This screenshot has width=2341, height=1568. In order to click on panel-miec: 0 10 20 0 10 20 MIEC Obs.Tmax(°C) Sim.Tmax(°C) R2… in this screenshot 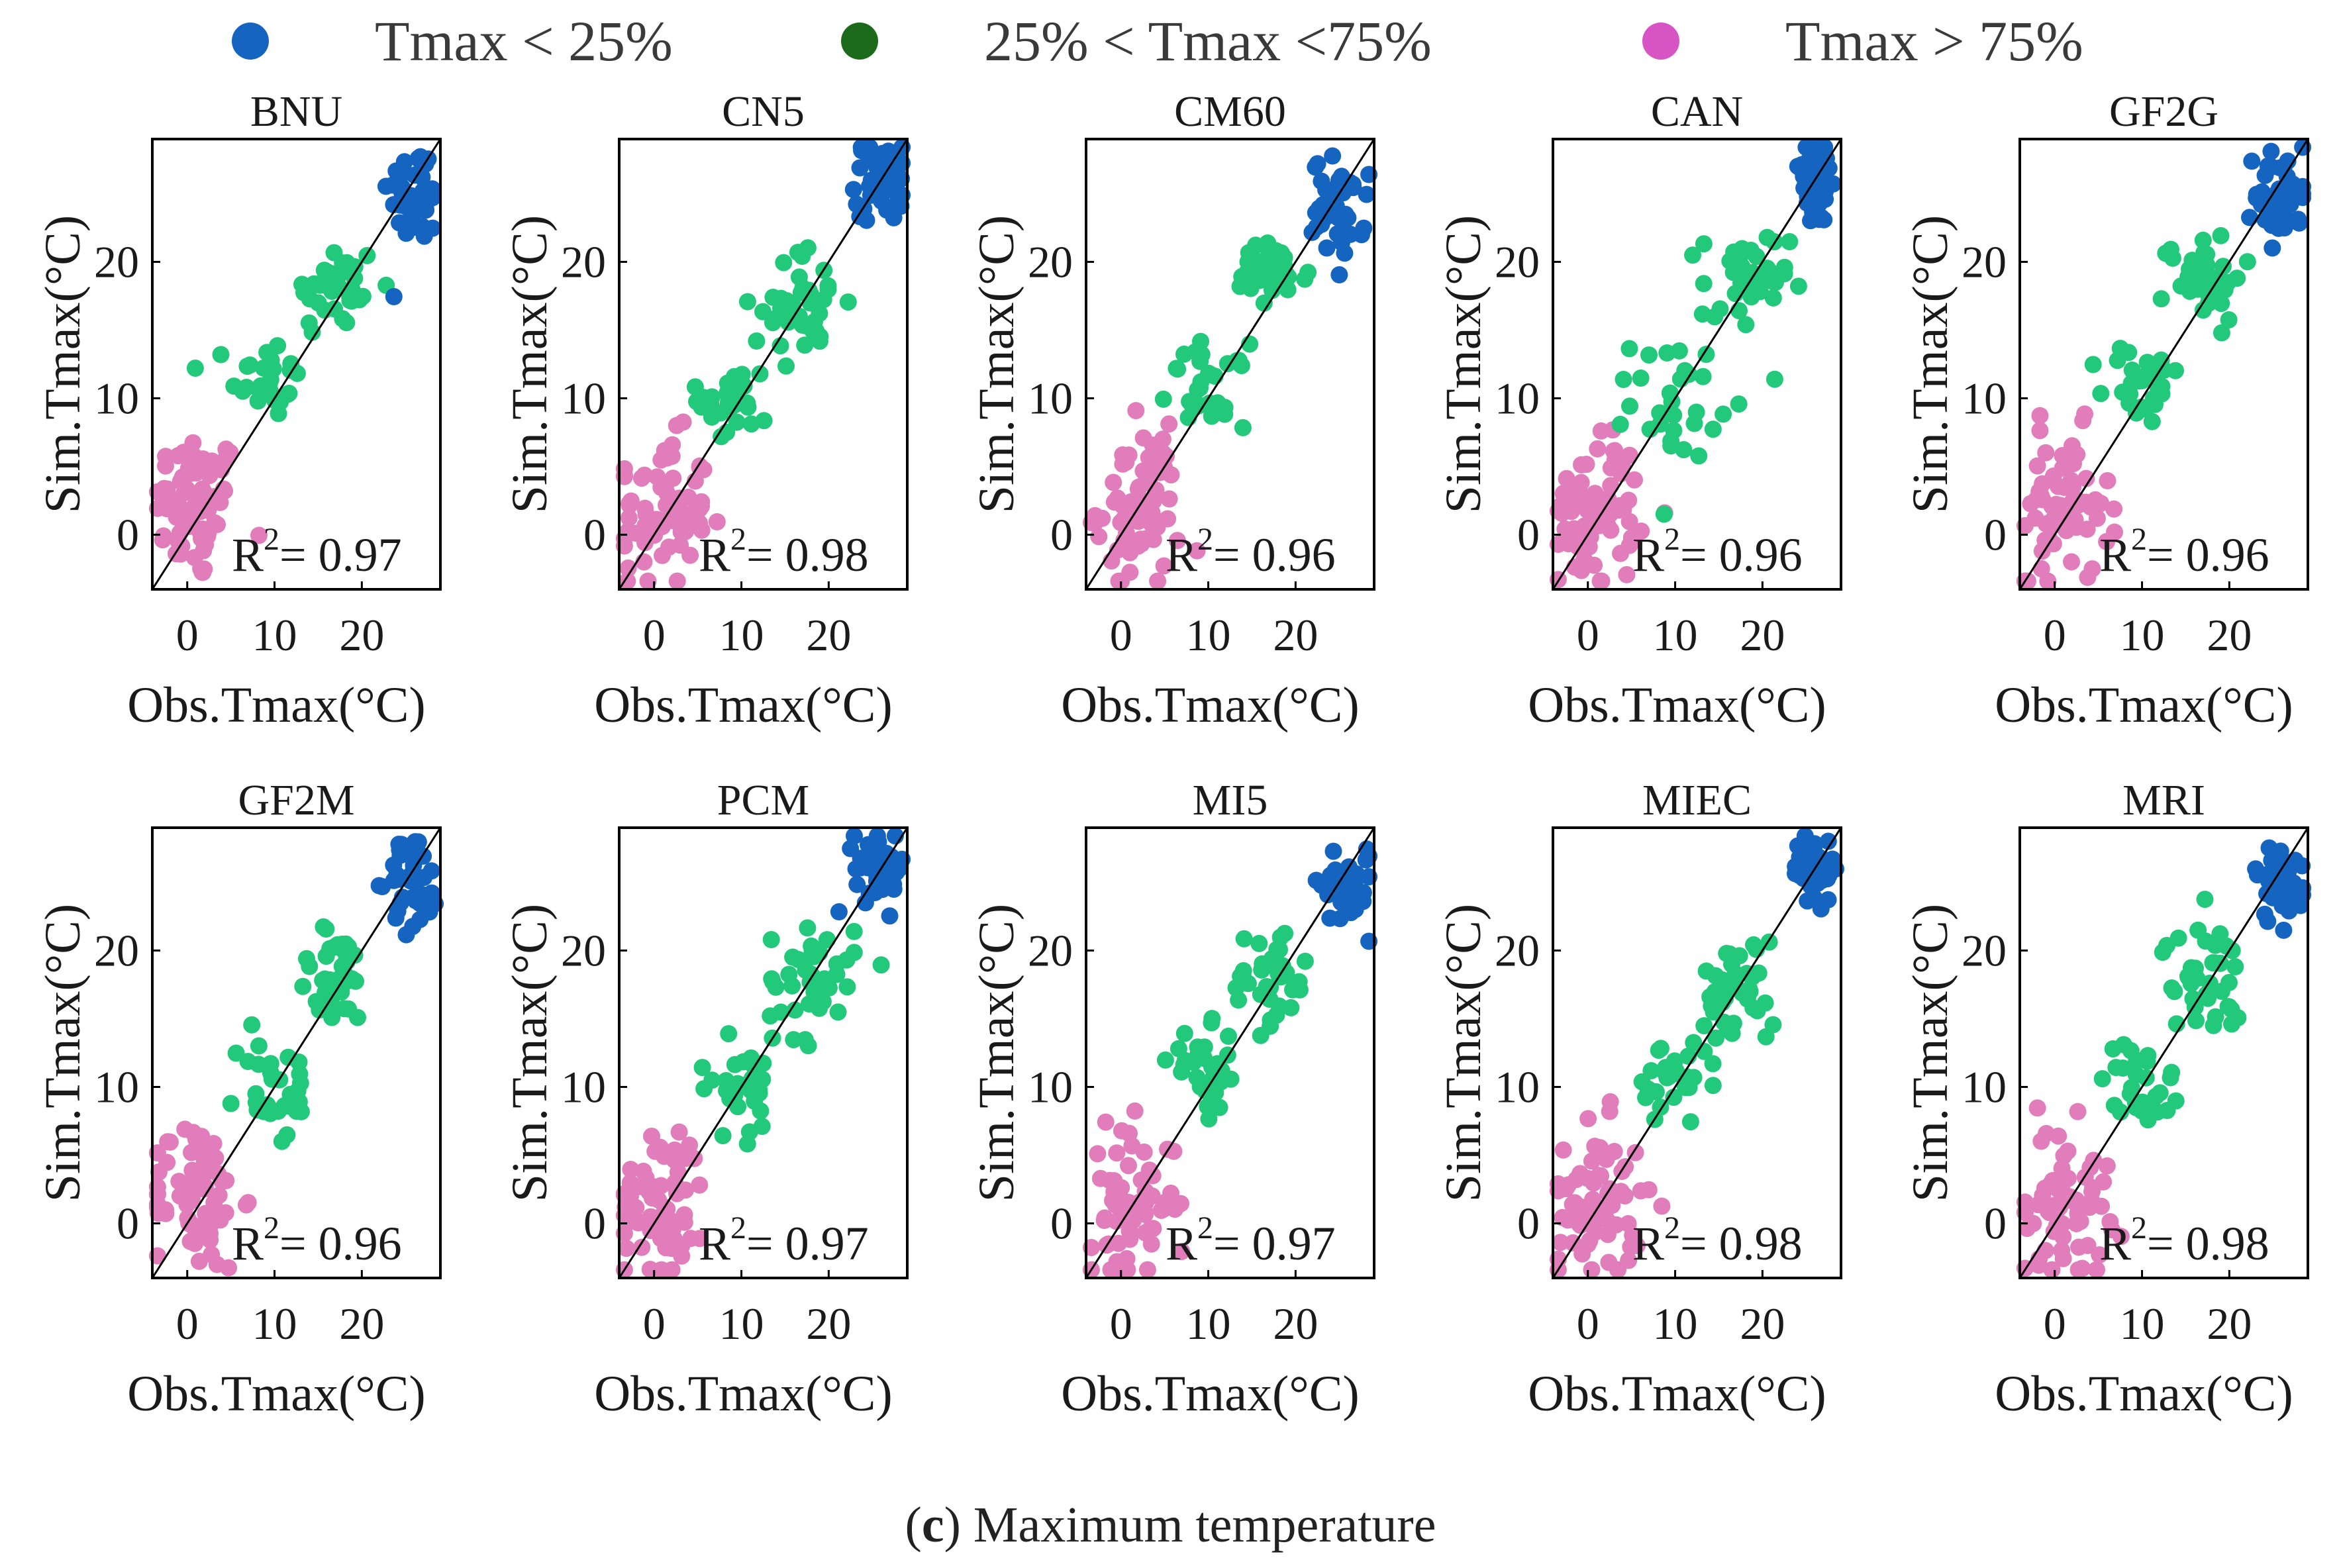, I will do `click(1640, 1099)`.